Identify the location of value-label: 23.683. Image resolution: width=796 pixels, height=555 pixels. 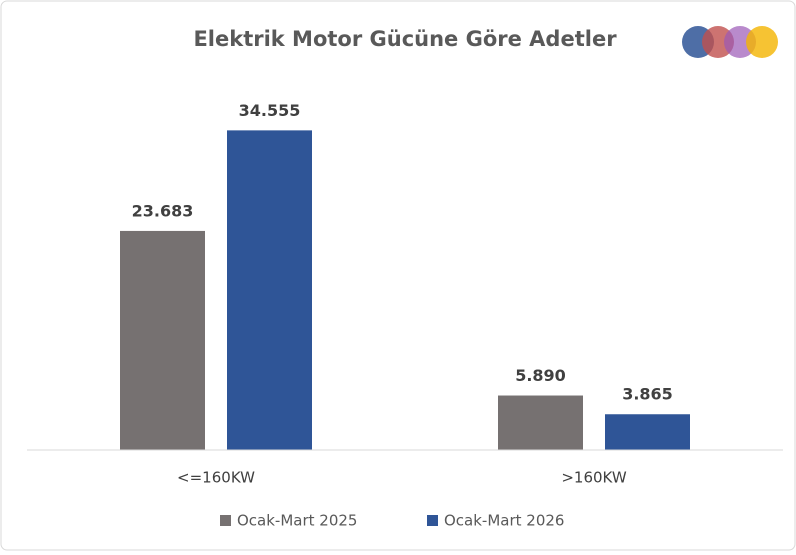
(163, 210).